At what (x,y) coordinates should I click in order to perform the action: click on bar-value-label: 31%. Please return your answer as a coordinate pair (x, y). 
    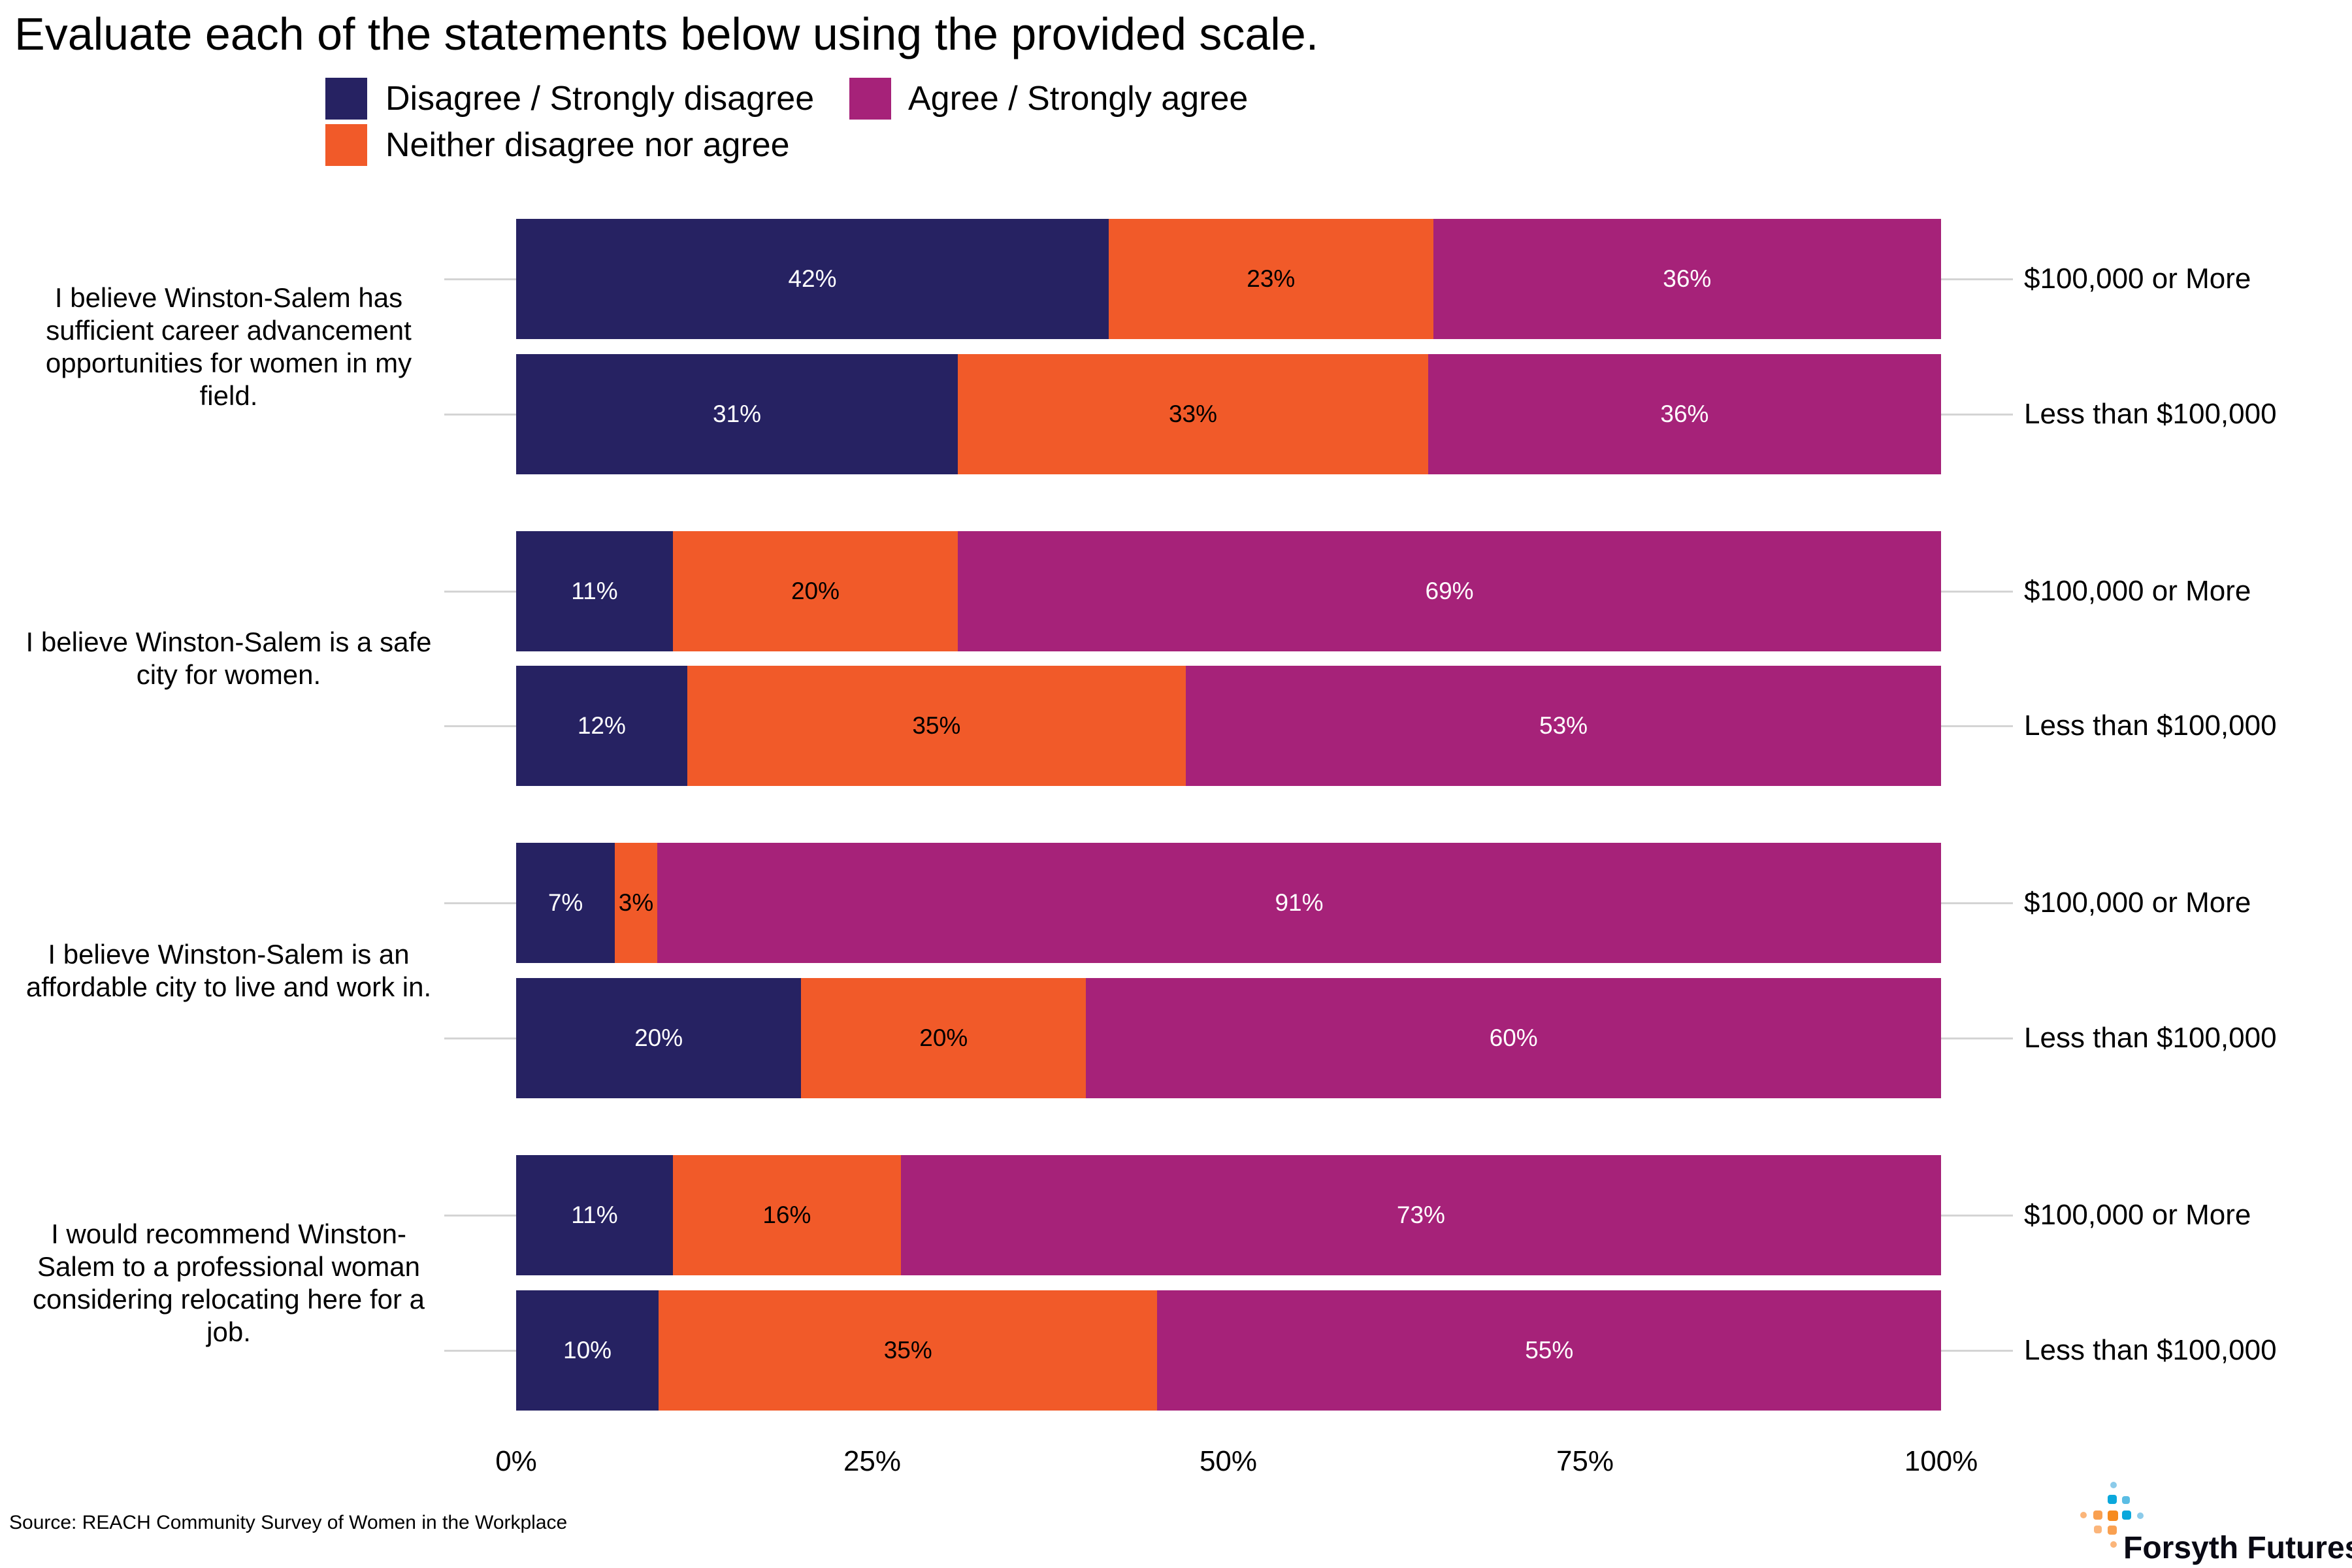
    Looking at the image, I should click on (737, 413).